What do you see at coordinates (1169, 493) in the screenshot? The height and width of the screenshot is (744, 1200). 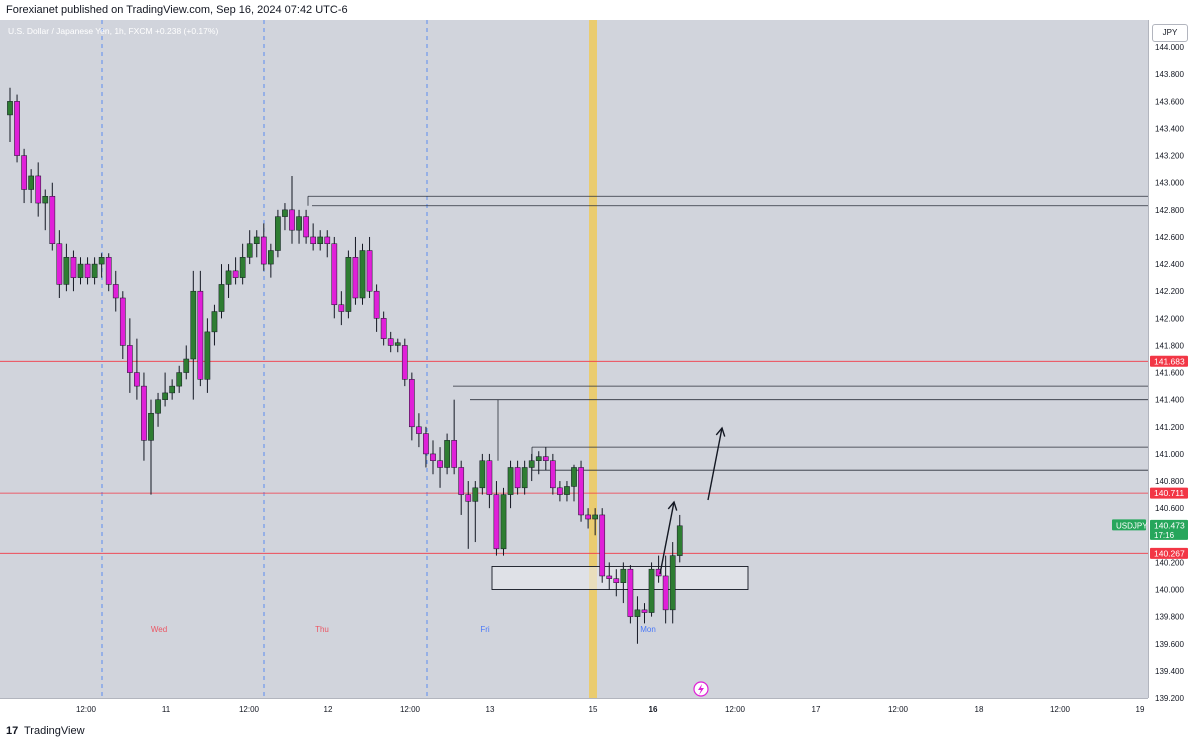 I see `level-price-tag: 140.711` at bounding box center [1169, 493].